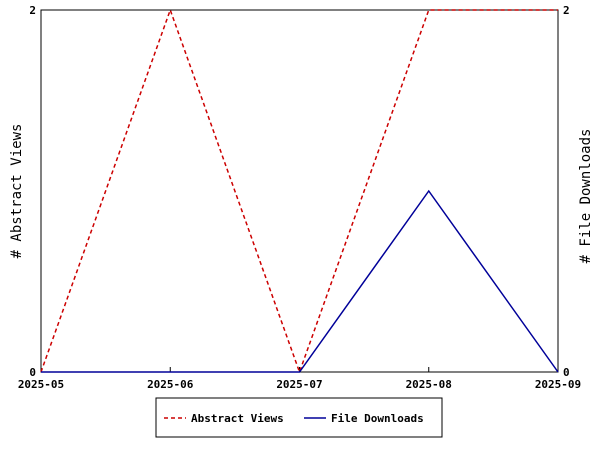  Describe the element at coordinates (586, 196) in the screenshot. I see `y-axis-right-title: # File Downloads` at that location.